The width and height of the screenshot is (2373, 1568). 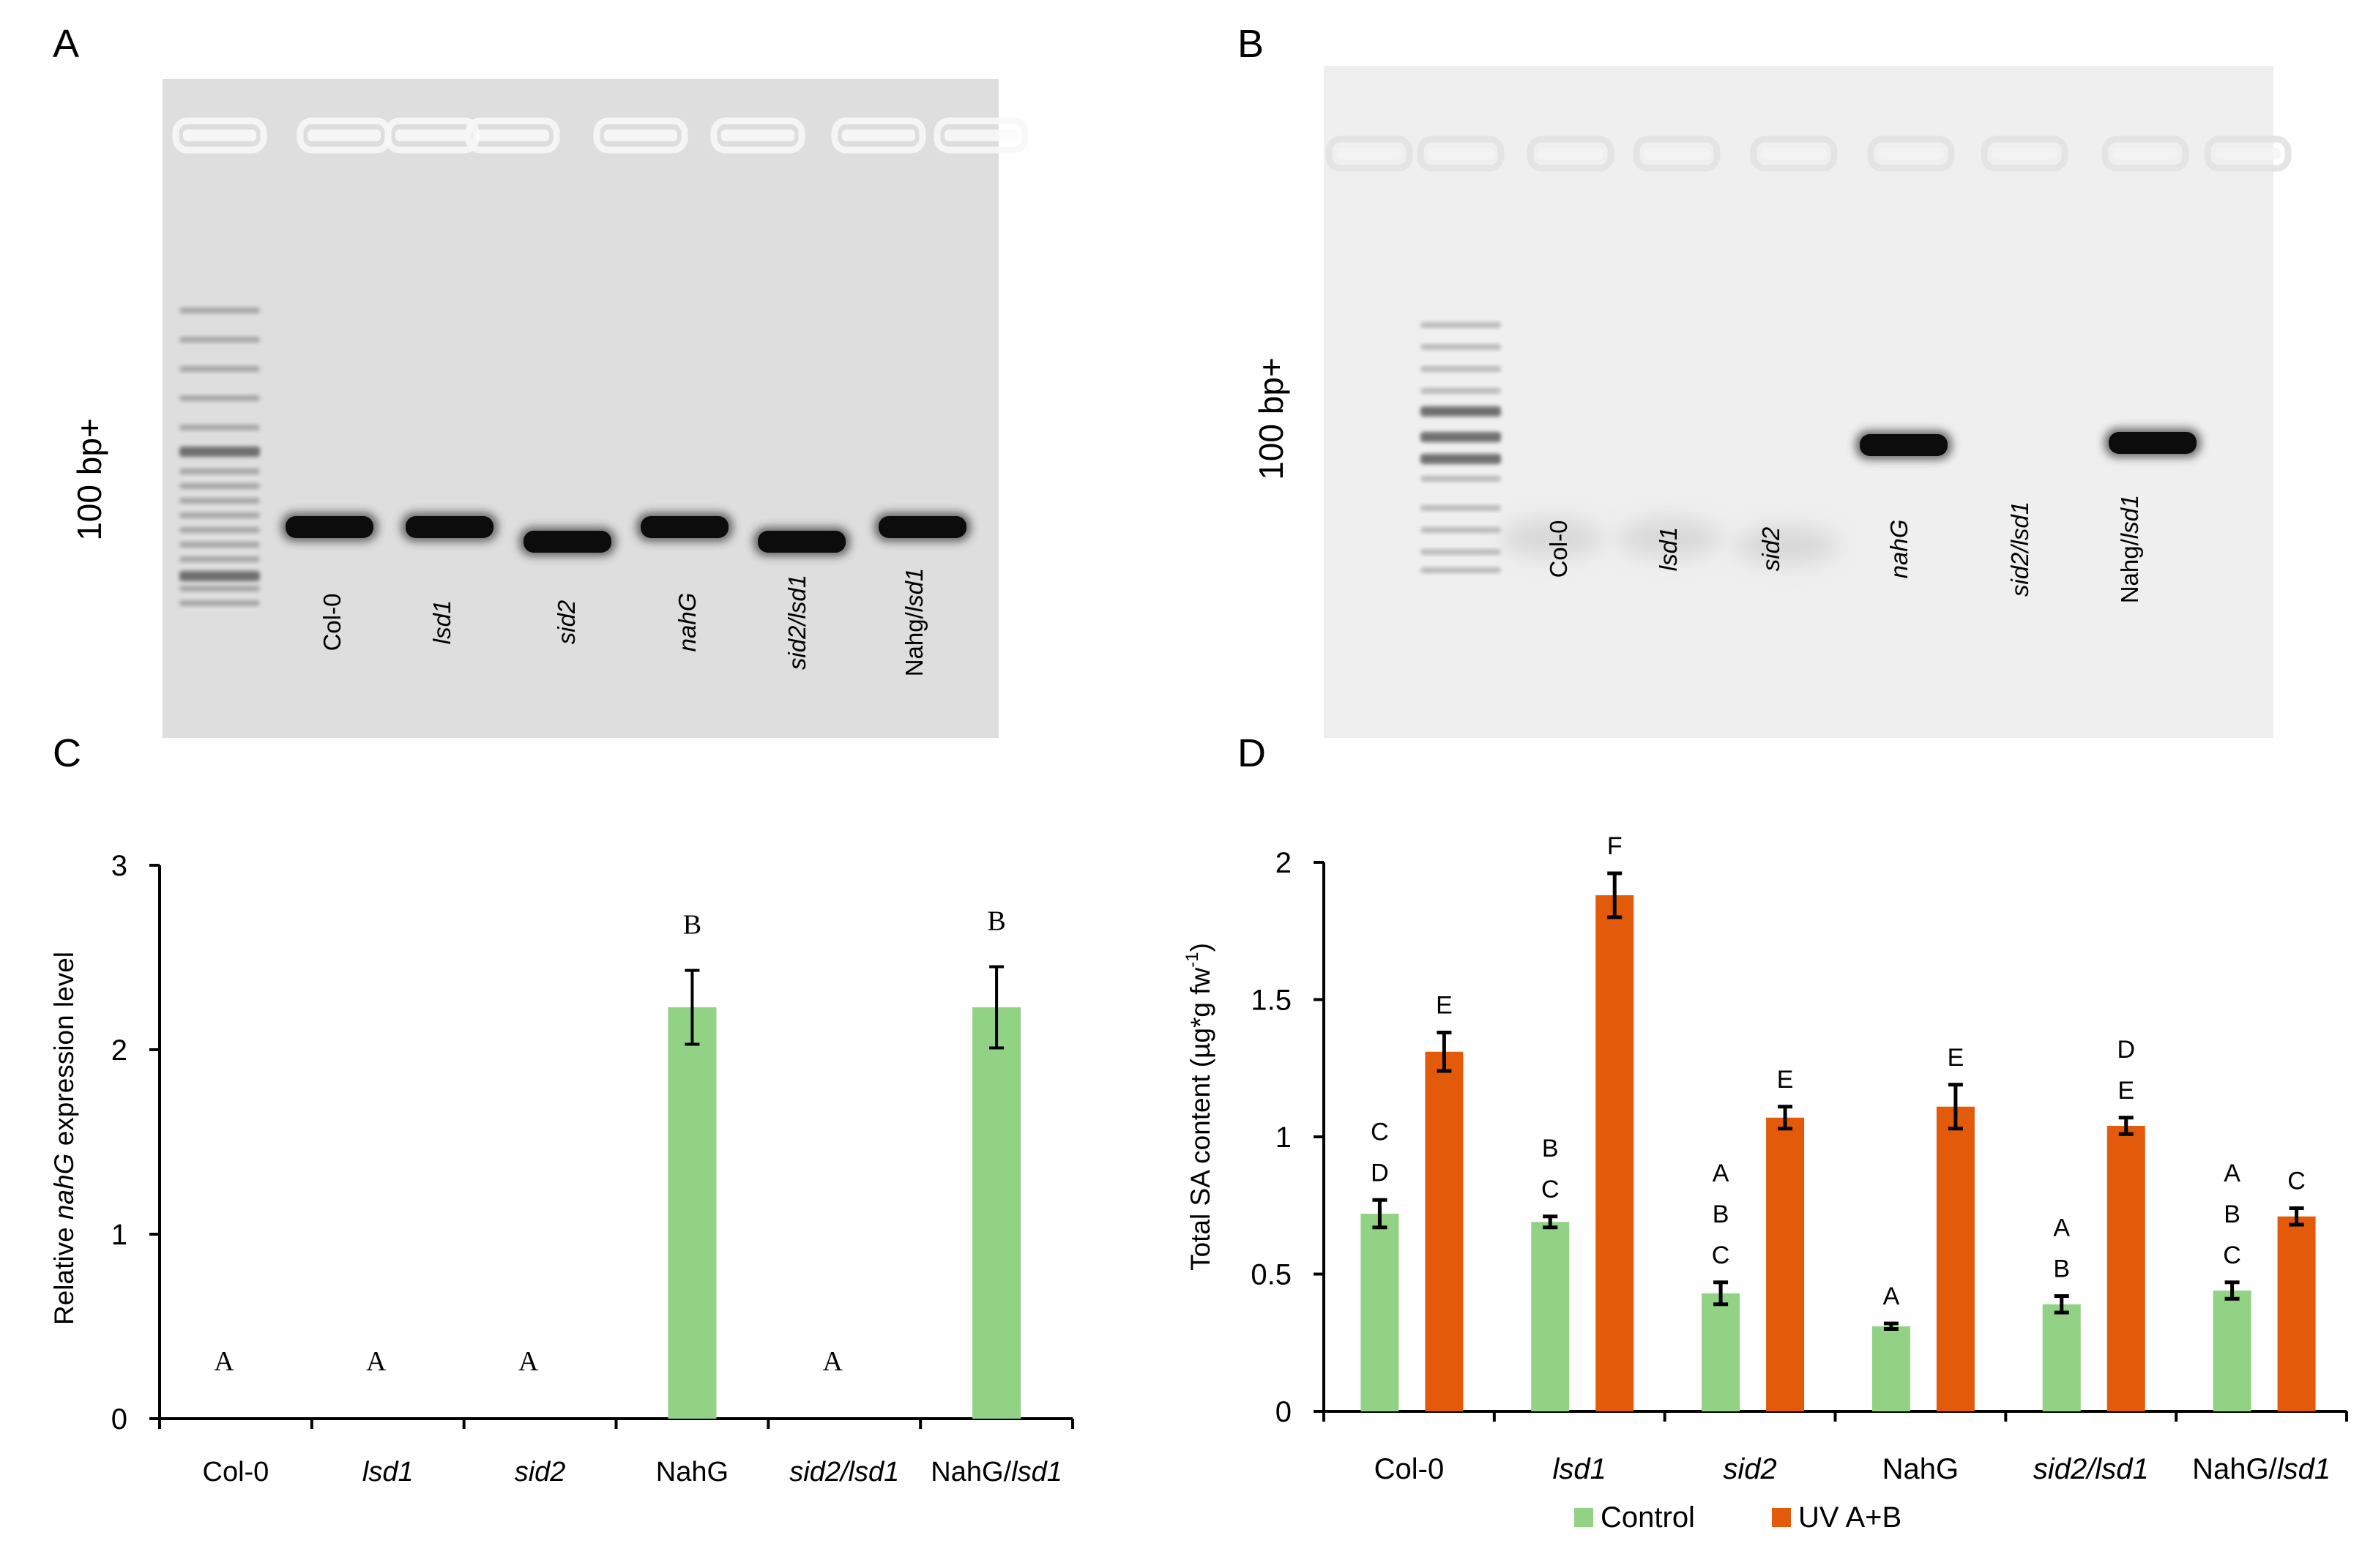 I want to click on gel-a-bands, so click(x=626, y=534).